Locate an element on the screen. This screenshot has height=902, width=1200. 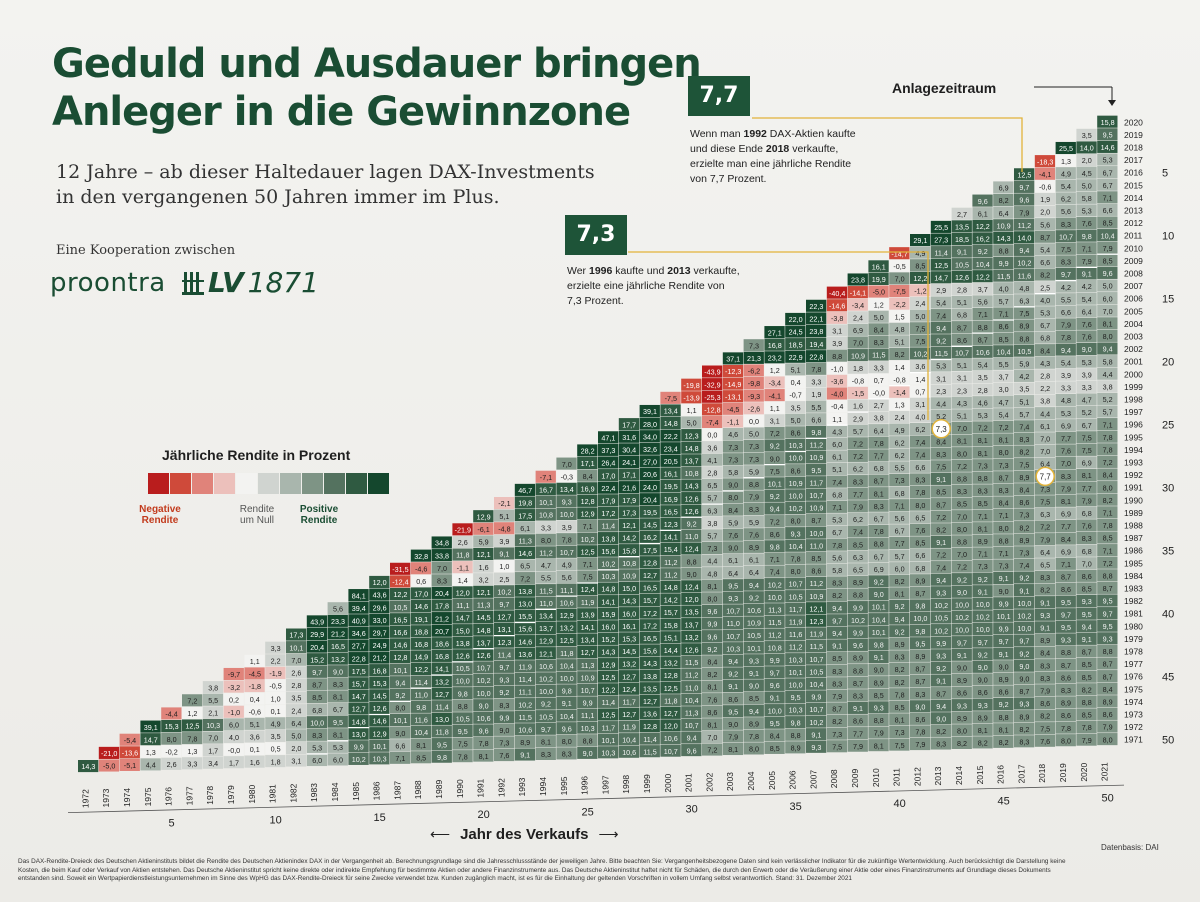
heatmap-cell-value: 7,7 is located at coordinates (1087, 488).